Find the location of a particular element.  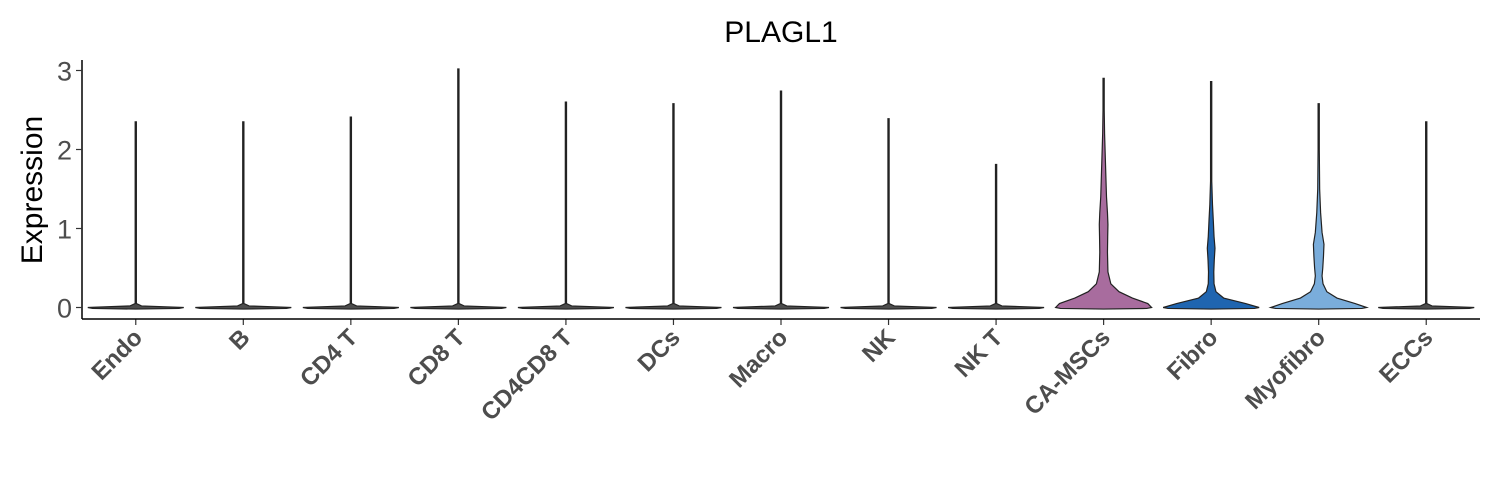

violin-nk-t is located at coordinates (996, 236).